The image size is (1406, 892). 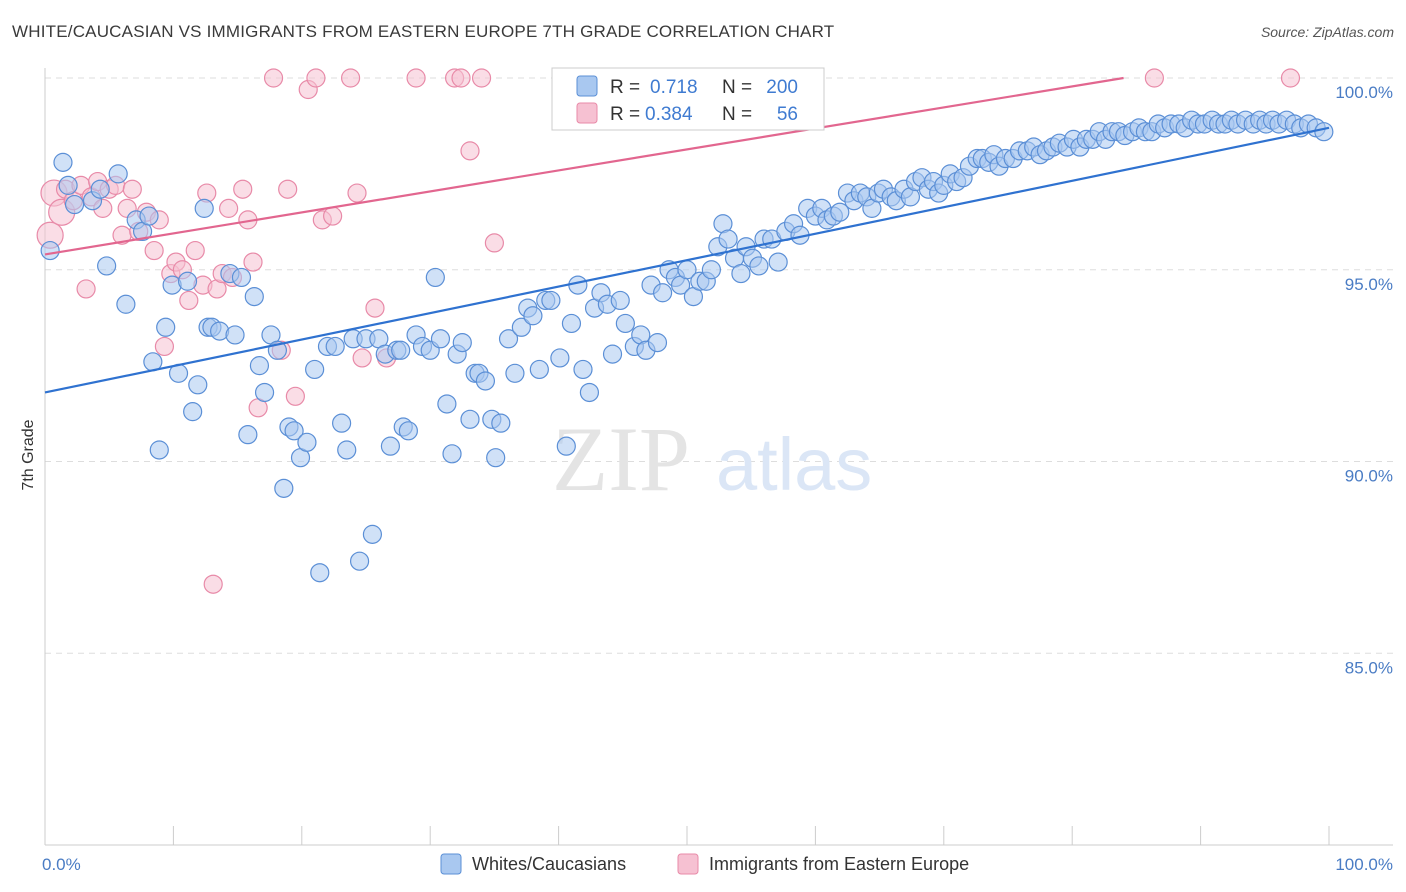 I want to click on y-tick-label: 95.0%, so click(x=1369, y=284).